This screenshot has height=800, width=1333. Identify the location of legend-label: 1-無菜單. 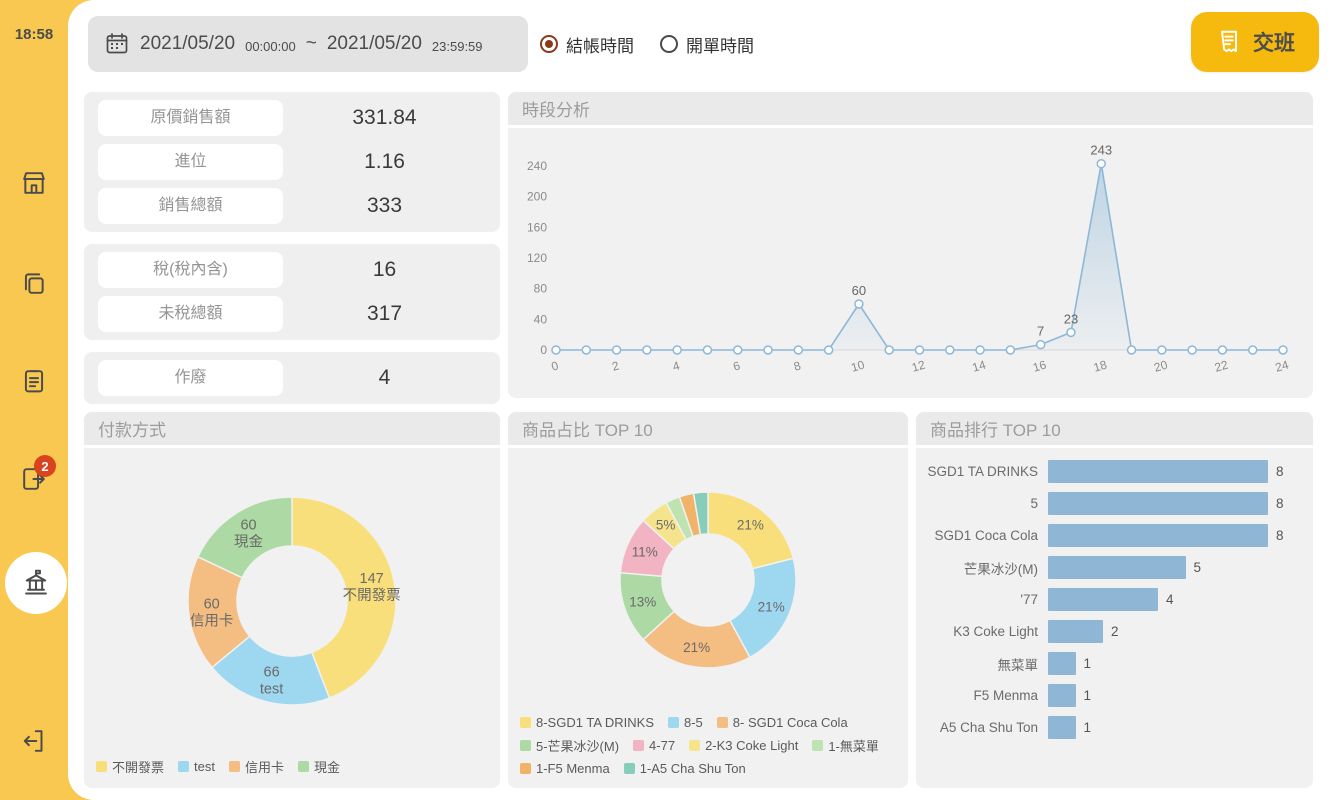
(853, 746).